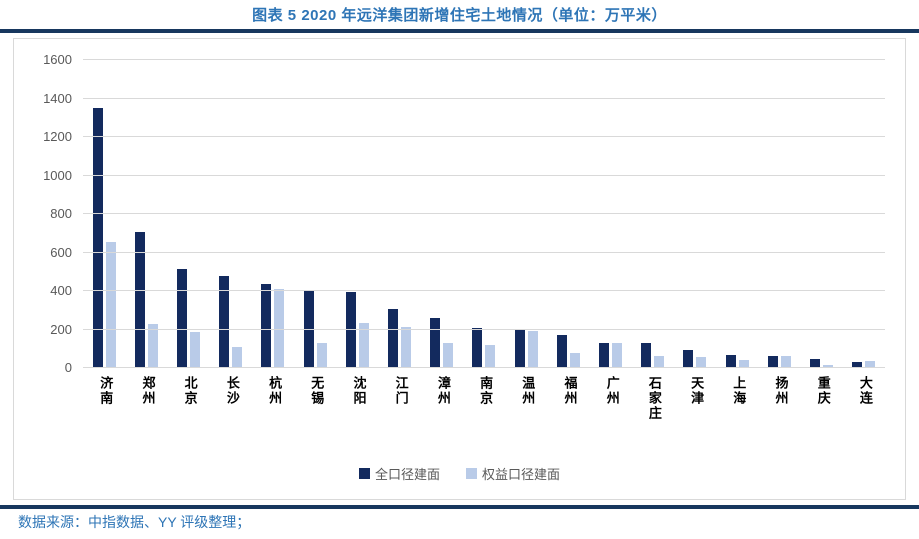  What do you see at coordinates (521, 474) in the screenshot?
I see `legend-label-equity-caliber: 权益口径建面` at bounding box center [521, 474].